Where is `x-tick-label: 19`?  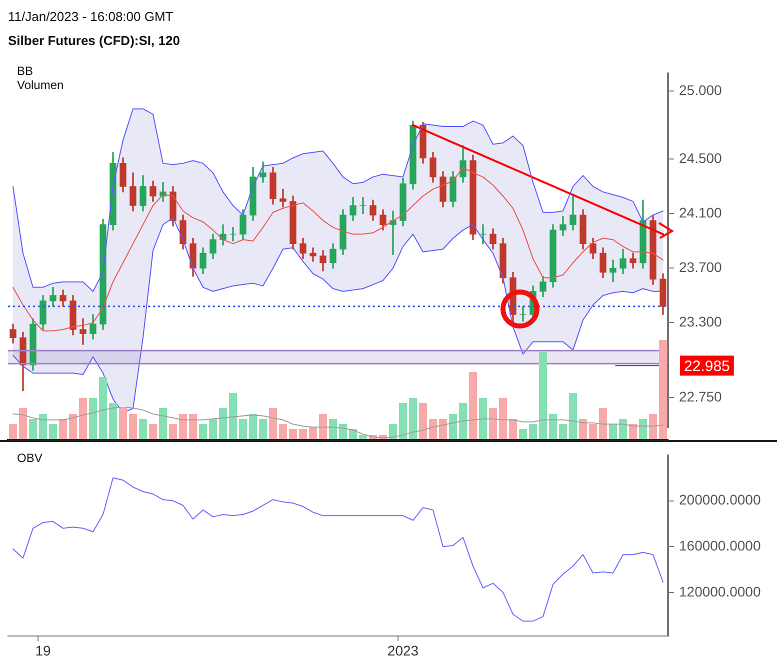 x-tick-label: 19 is located at coordinates (43, 650).